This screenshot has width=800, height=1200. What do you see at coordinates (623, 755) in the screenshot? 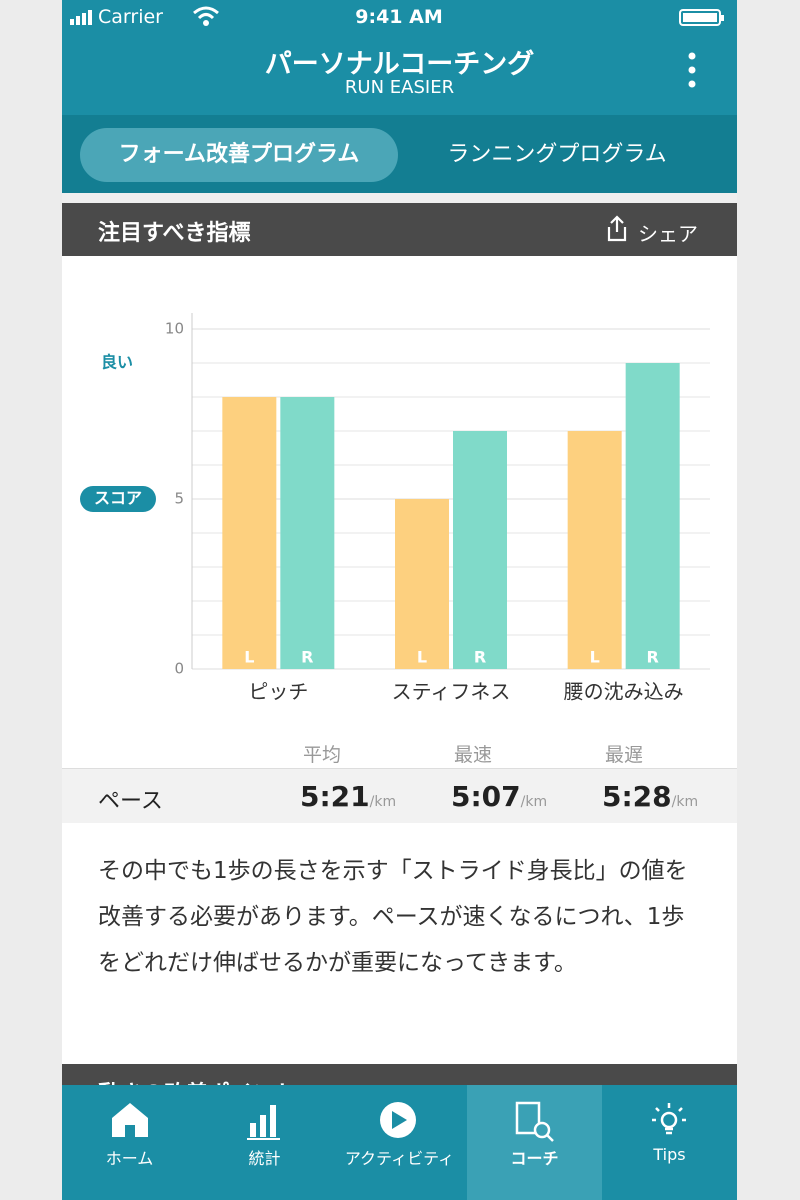
I see `pace-column: 最遅` at bounding box center [623, 755].